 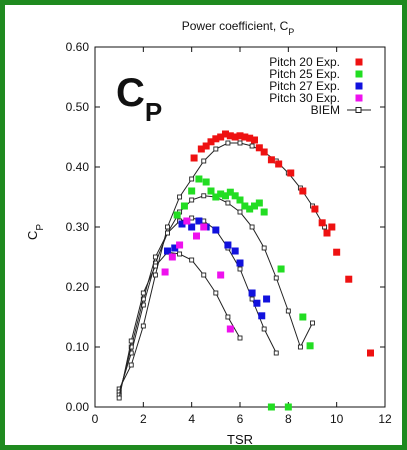 What do you see at coordinates (143, 419) in the screenshot?
I see `x-tick-label: 2` at bounding box center [143, 419].